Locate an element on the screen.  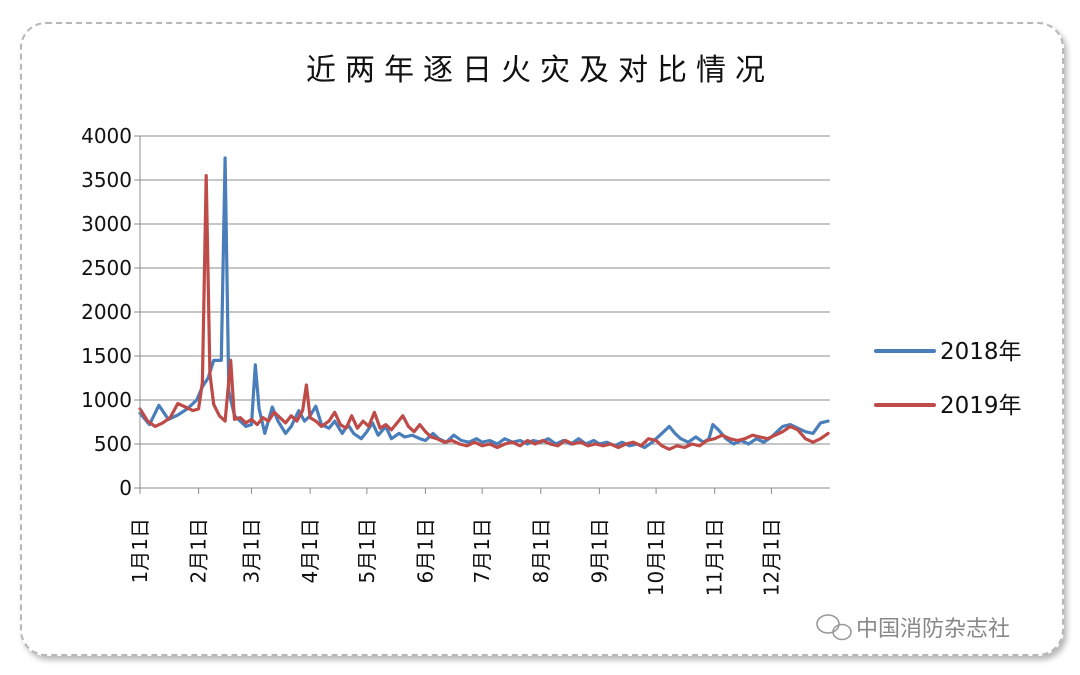
chart-title: 近两年逐日火灾及对比情况 is located at coordinates (540, 70).